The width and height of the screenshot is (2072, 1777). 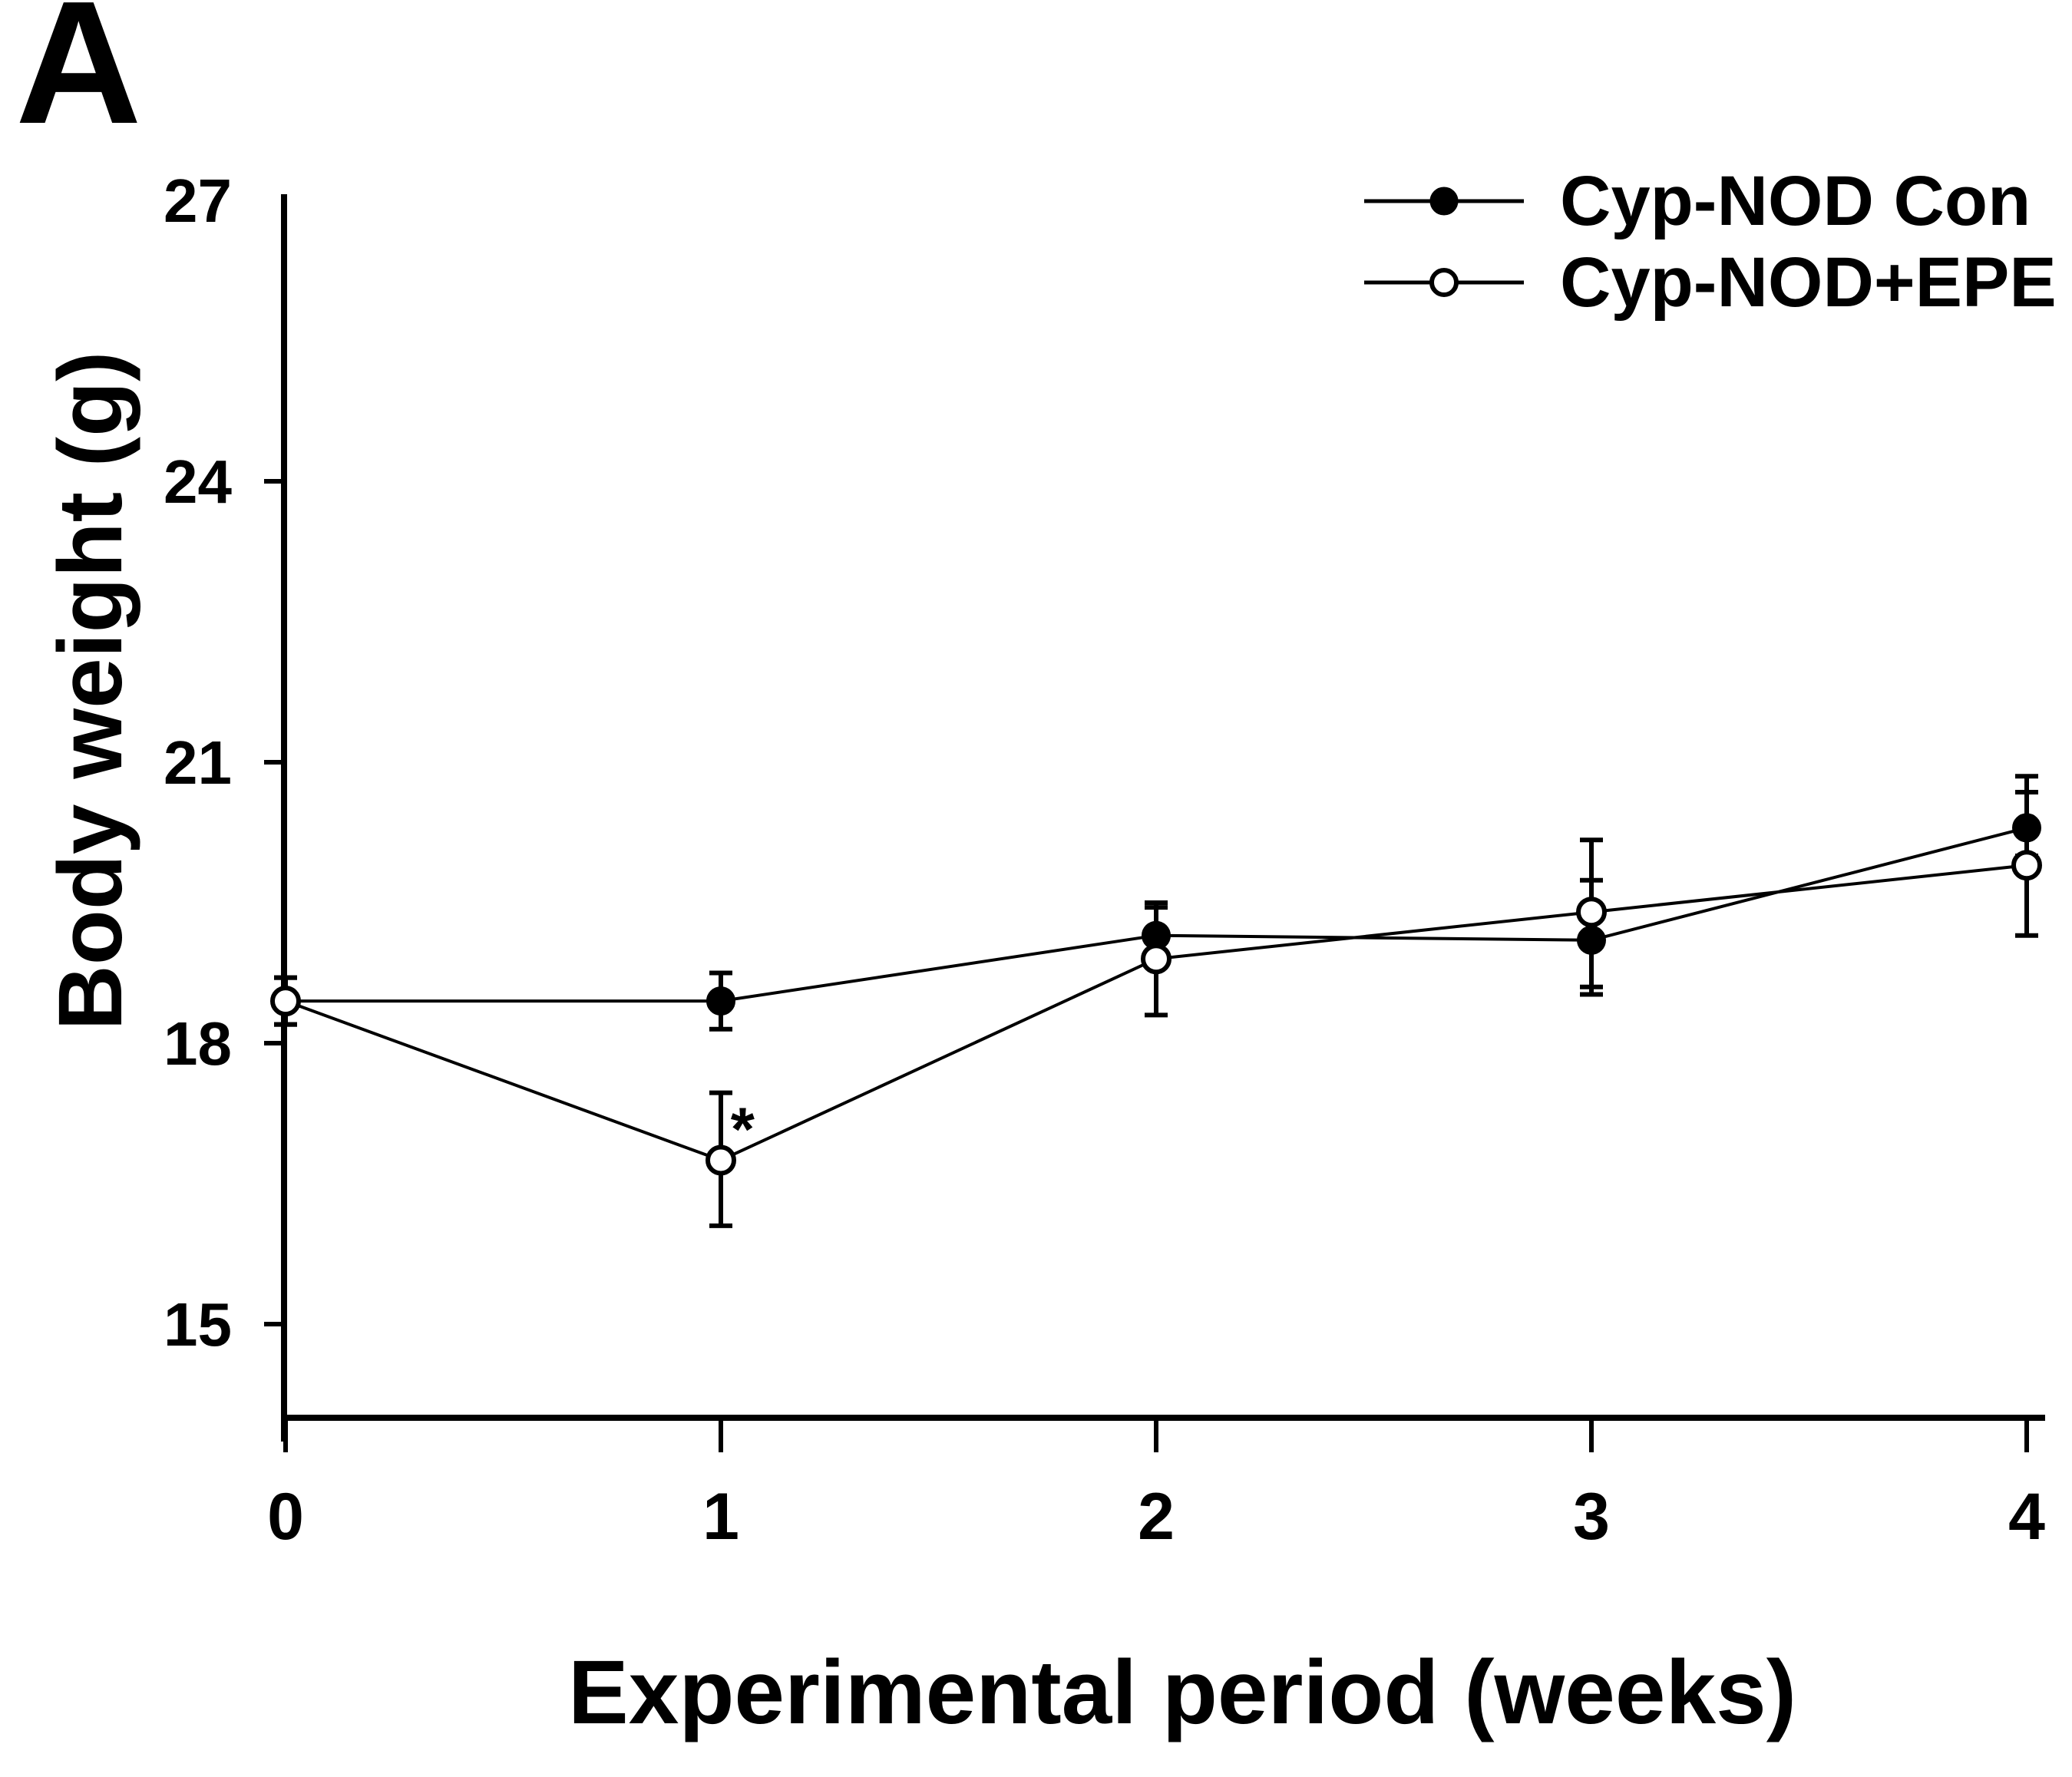 I want to click on legend: Cyp-NOD Con Cyp-NOD+EPE, so click(x=1710, y=241).